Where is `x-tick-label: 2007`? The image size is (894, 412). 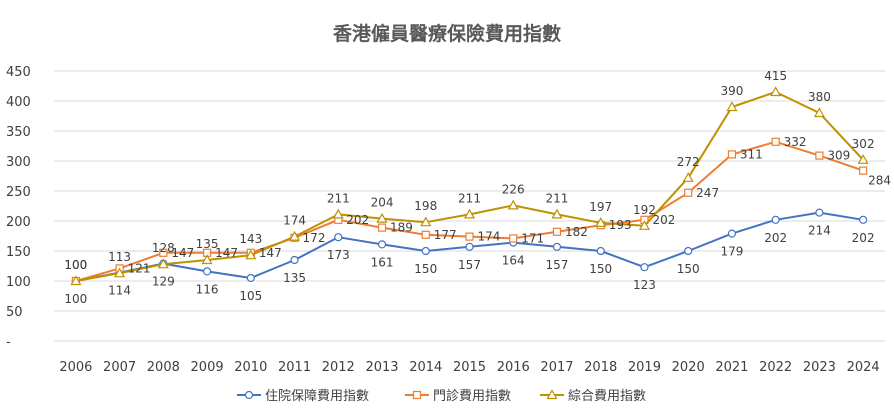 x-tick-label: 2007 is located at coordinates (119, 367).